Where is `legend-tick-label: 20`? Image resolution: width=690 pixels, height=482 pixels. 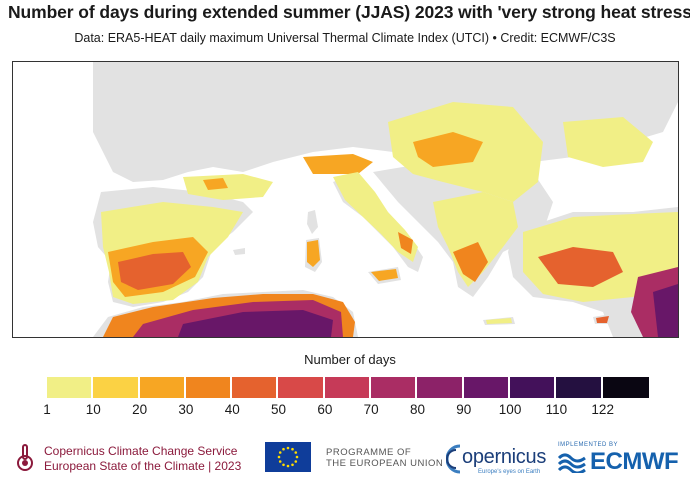 legend-tick-label: 20 is located at coordinates (140, 409).